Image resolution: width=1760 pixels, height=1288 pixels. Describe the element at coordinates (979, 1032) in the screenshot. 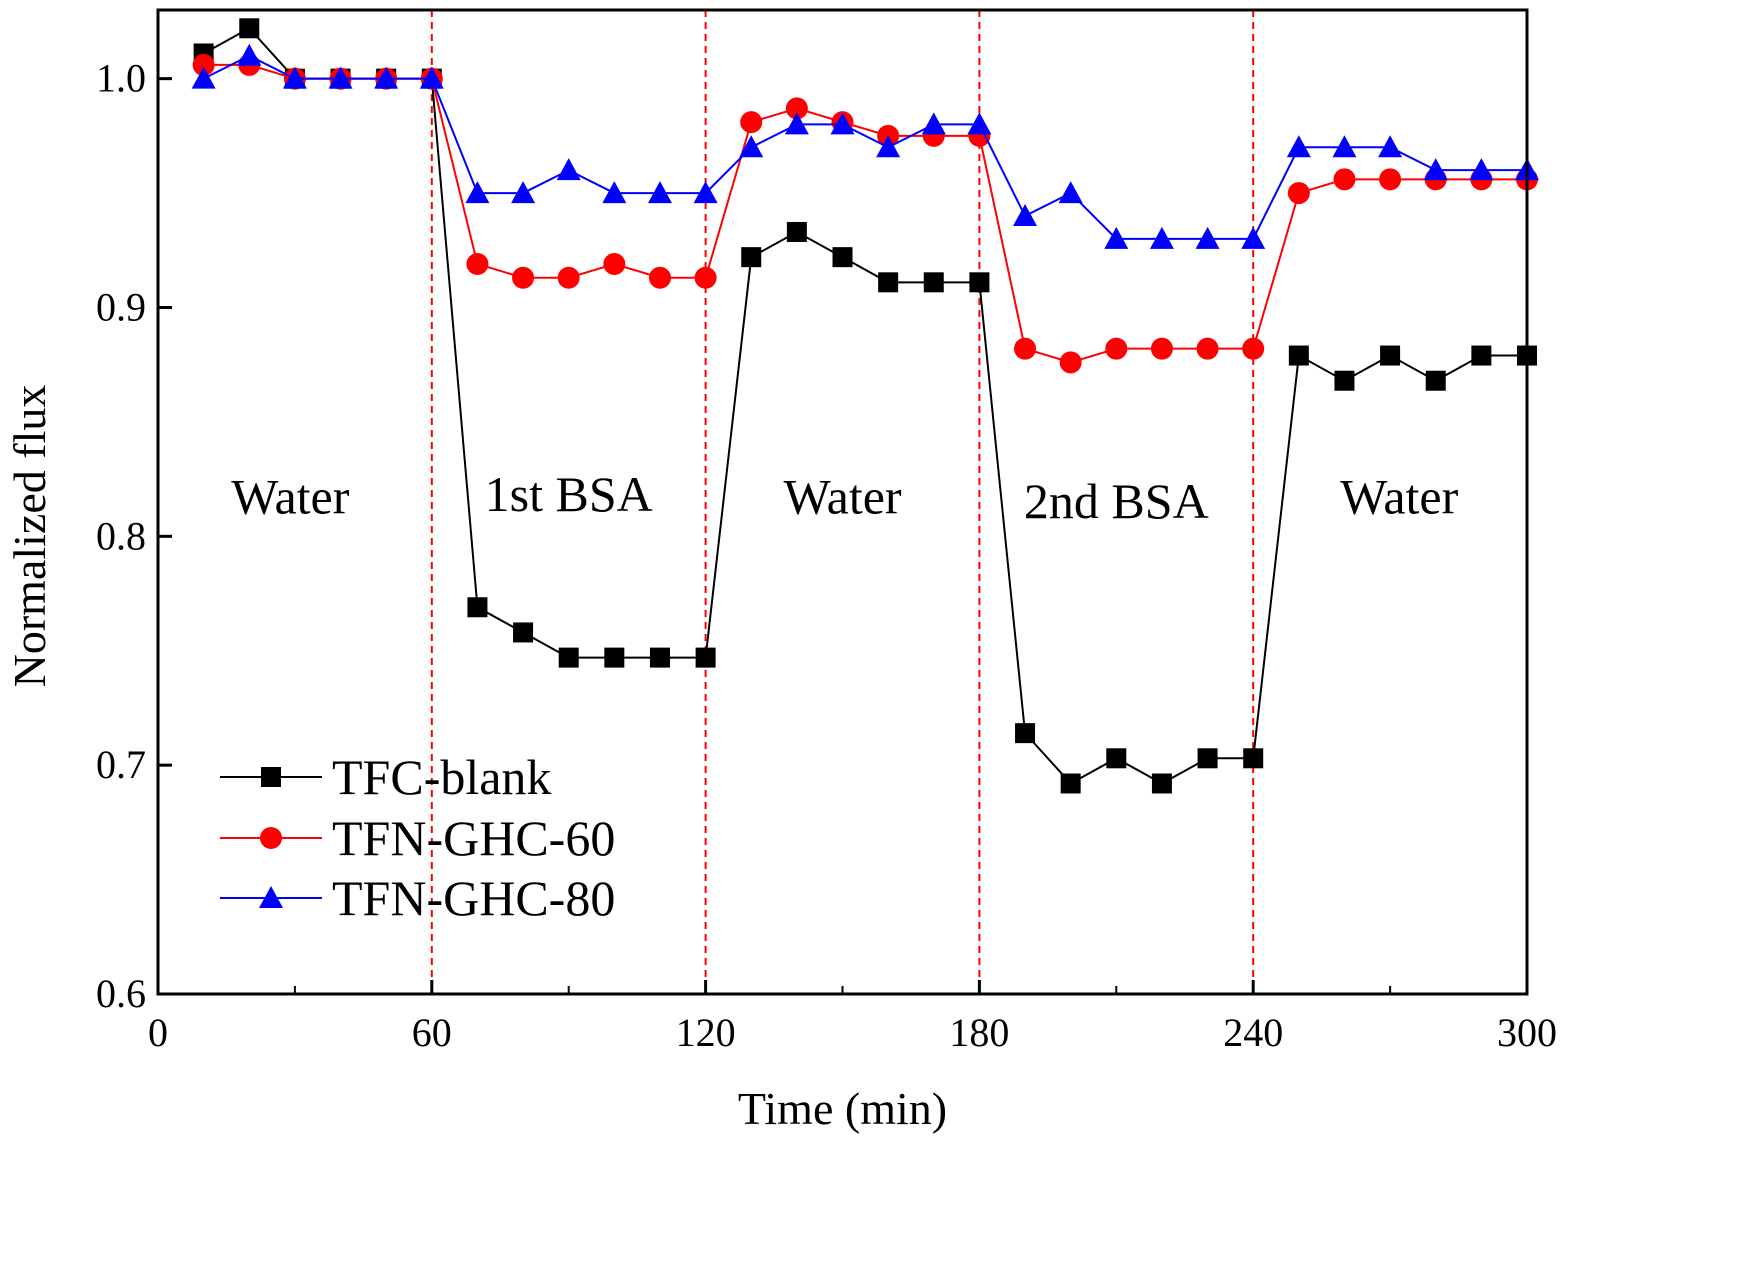

I see `x-tick-label-3: 180` at that location.